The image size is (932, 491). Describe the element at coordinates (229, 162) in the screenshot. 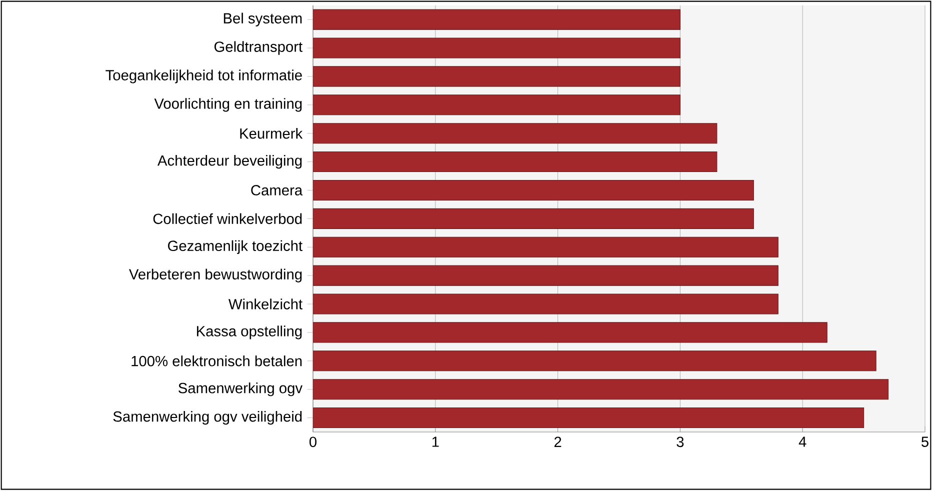

I see `y-tick-label: Achterdeur beveiliging` at that location.